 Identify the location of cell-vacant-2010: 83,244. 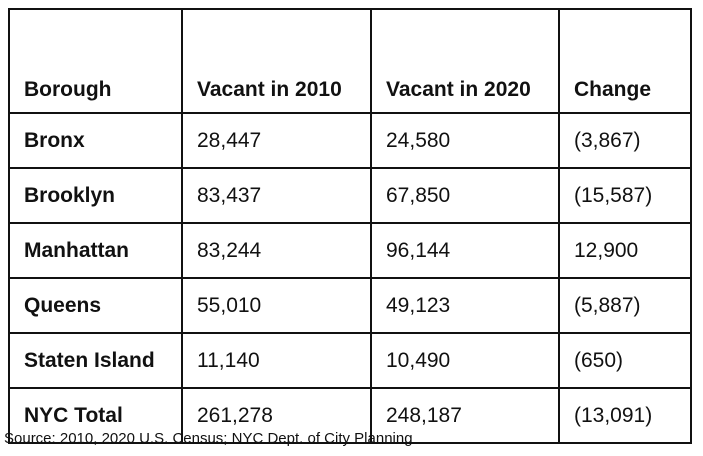
(276, 250).